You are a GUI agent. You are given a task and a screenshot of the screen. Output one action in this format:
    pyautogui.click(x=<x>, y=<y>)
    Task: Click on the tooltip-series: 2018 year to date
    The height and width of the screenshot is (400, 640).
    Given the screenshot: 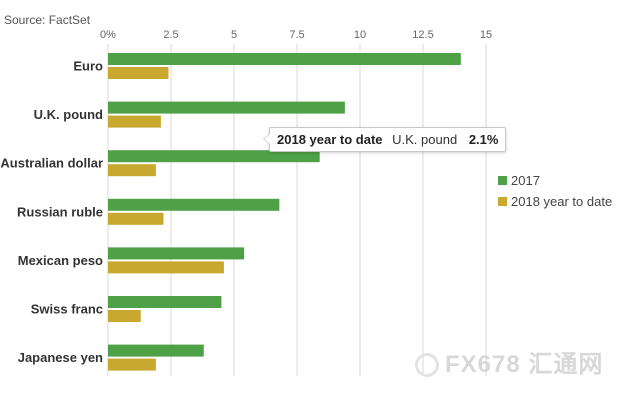 What is the action you would take?
    pyautogui.click(x=330, y=139)
    